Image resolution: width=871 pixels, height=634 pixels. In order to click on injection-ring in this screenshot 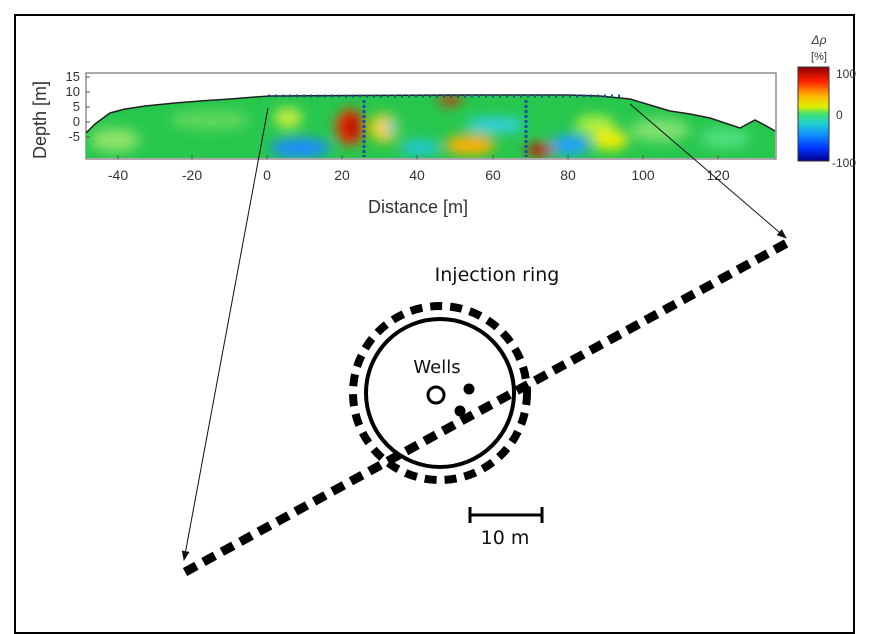, I will do `click(440, 393)`.